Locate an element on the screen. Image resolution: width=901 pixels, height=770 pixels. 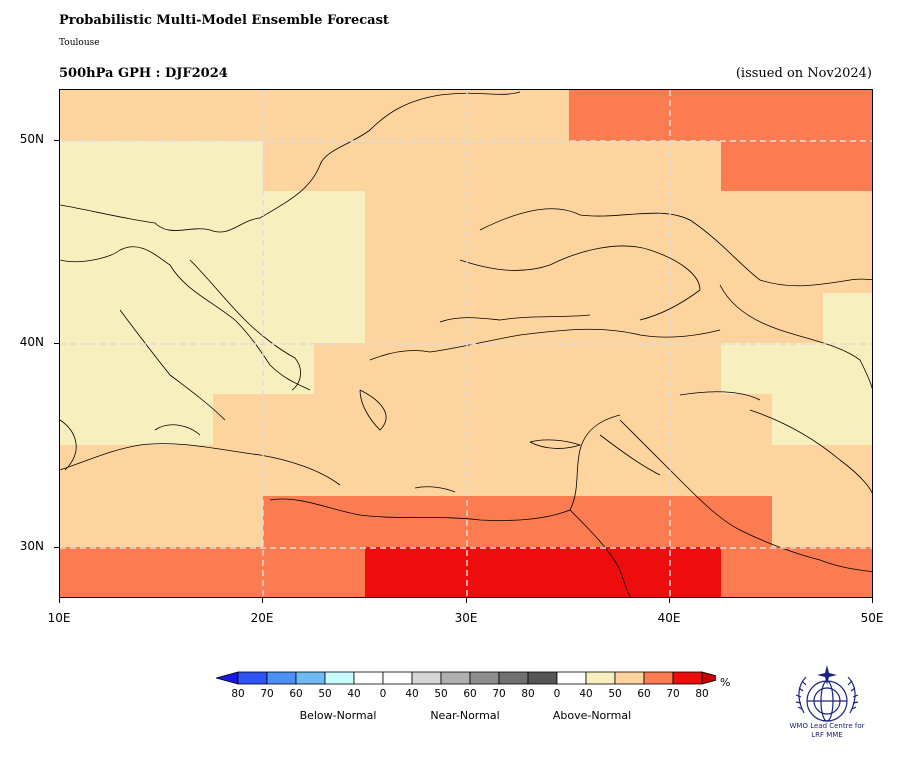
colorbar is located at coordinates (466, 678).